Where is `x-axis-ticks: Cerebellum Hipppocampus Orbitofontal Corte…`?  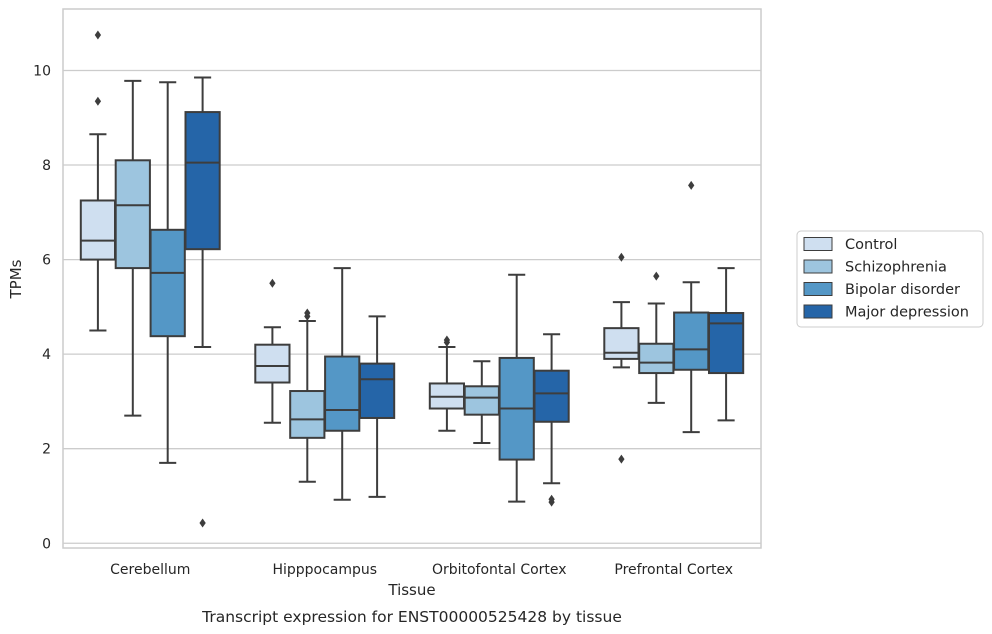
x-axis-ticks: Cerebellum Hipppocampus Orbitofontal Corte… is located at coordinates (421, 570).